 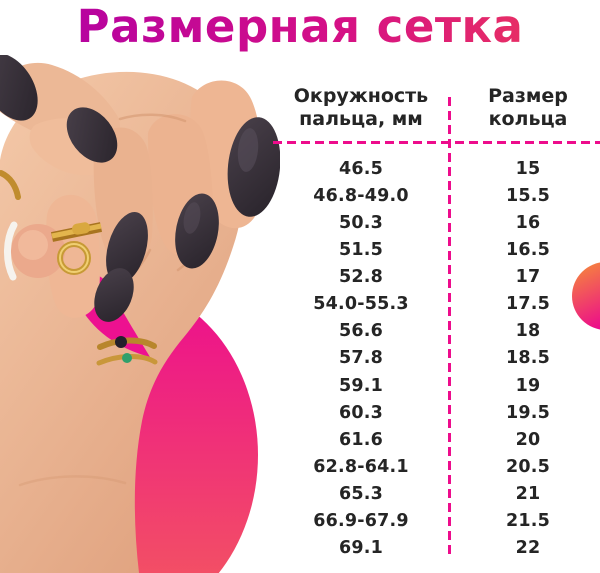 I want to click on circumference-value: 50.3, so click(x=361, y=223).